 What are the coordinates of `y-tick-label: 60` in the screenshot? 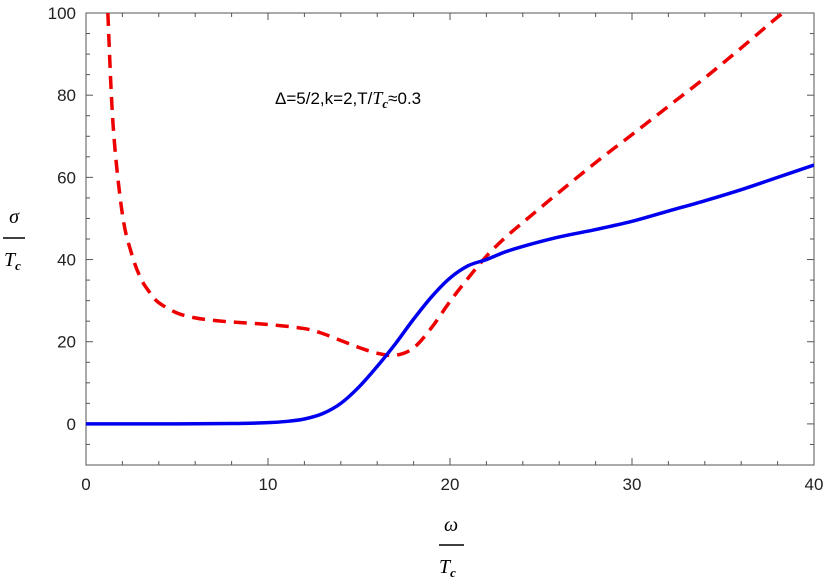 It's located at (66, 177).